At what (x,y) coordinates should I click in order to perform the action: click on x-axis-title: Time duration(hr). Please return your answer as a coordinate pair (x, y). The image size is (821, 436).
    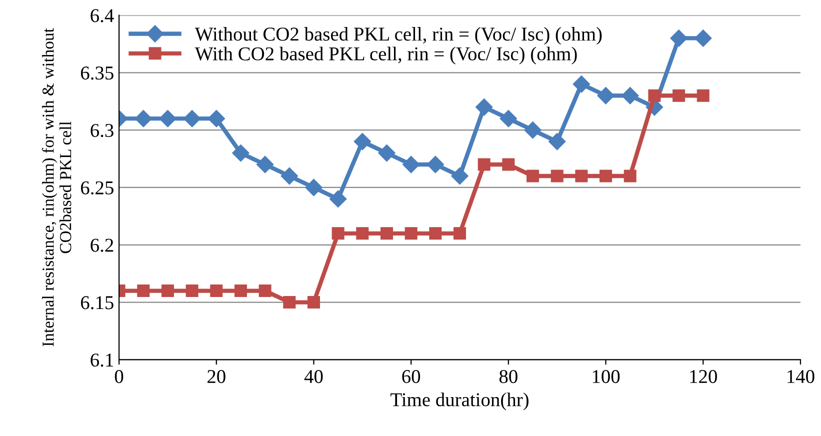
    Looking at the image, I should click on (459, 401).